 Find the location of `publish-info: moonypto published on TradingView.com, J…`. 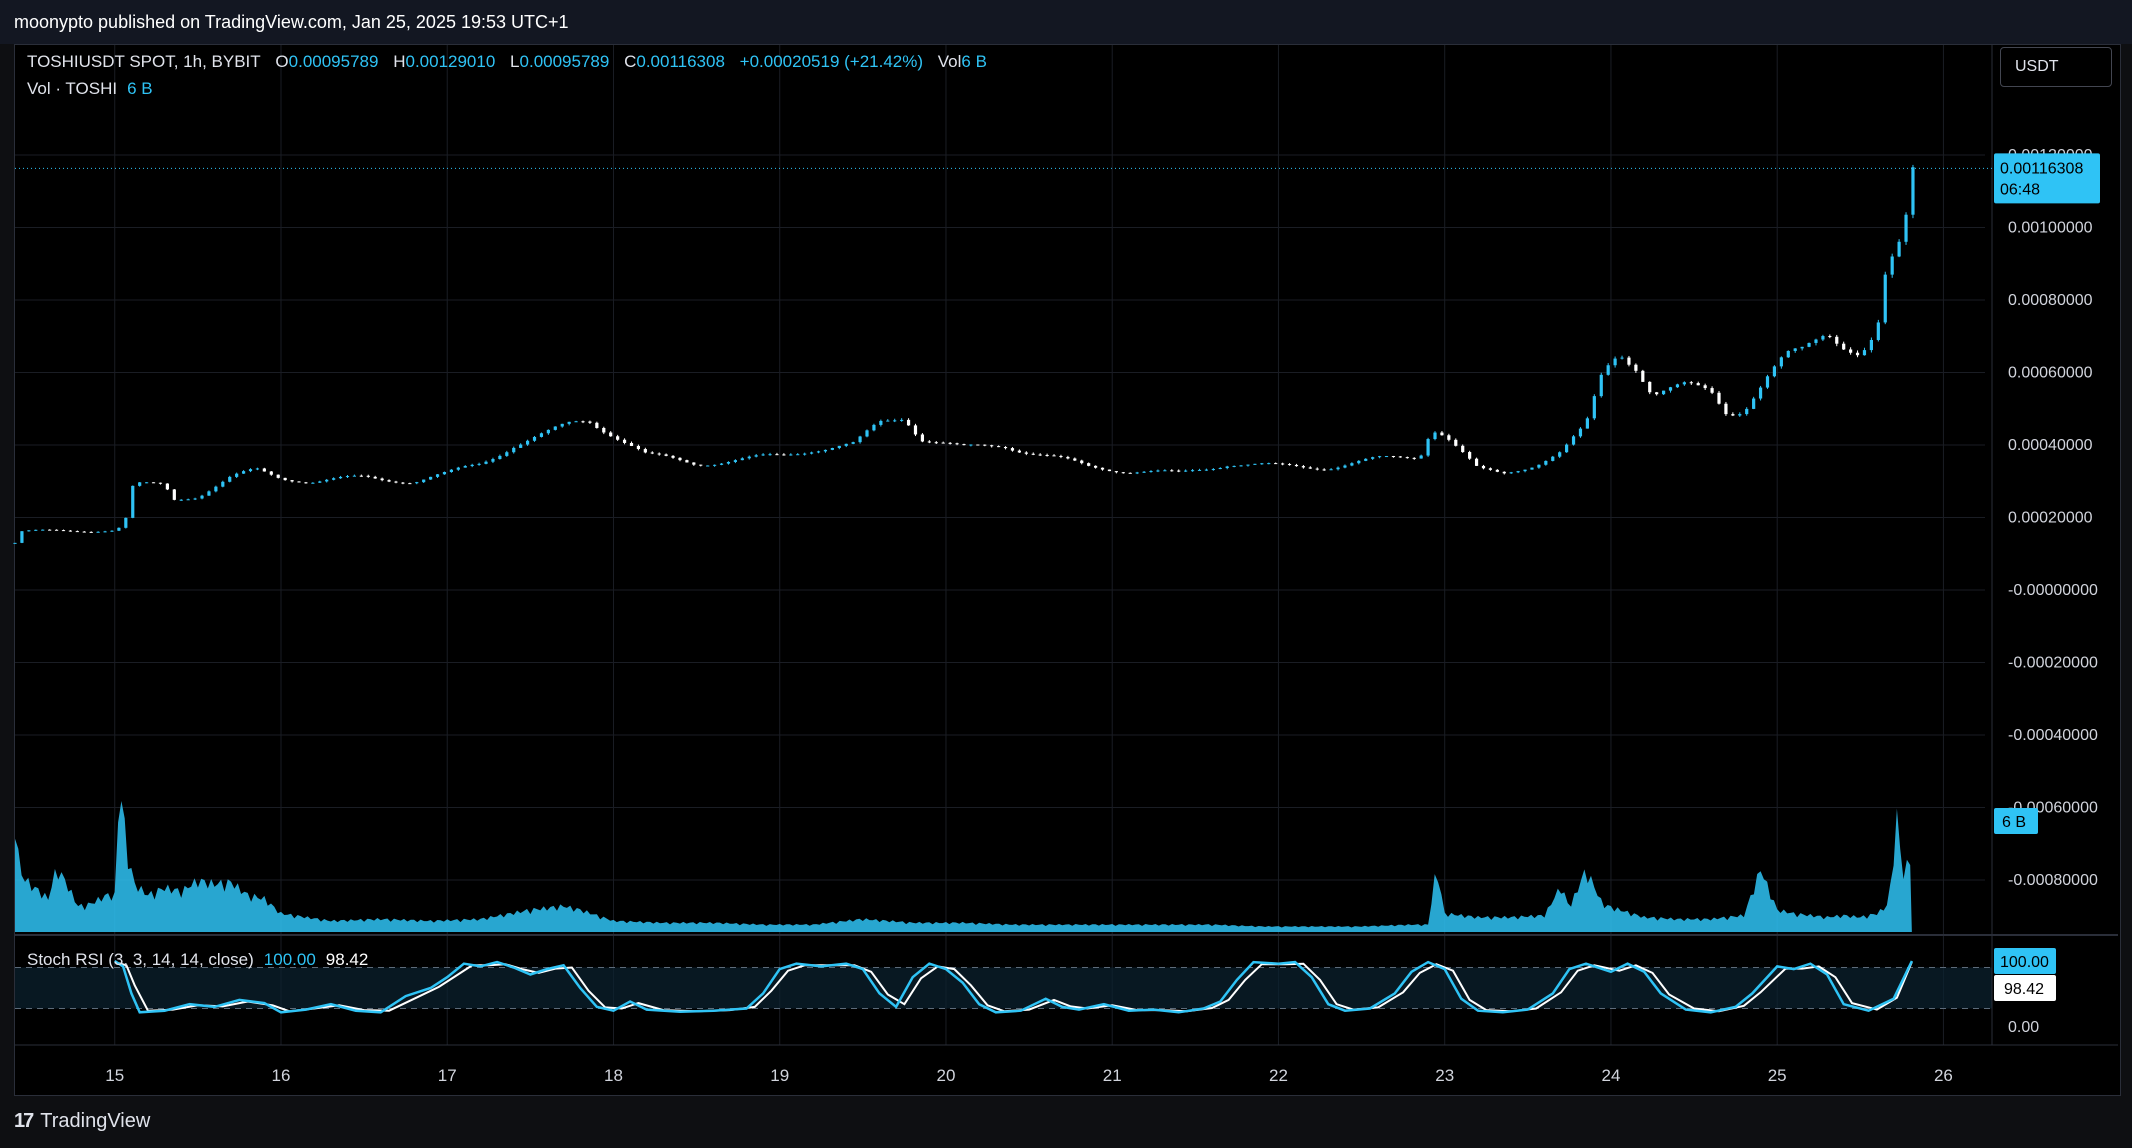

publish-info: moonypto published on TradingView.com, J… is located at coordinates (291, 22).